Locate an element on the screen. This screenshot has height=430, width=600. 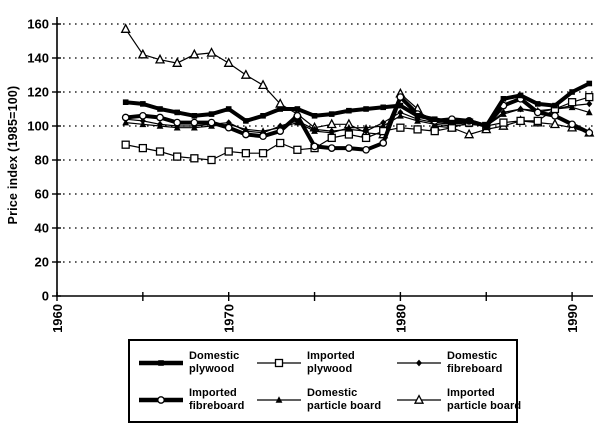
series-line-imported_plywood is located at coordinates (357, 128).